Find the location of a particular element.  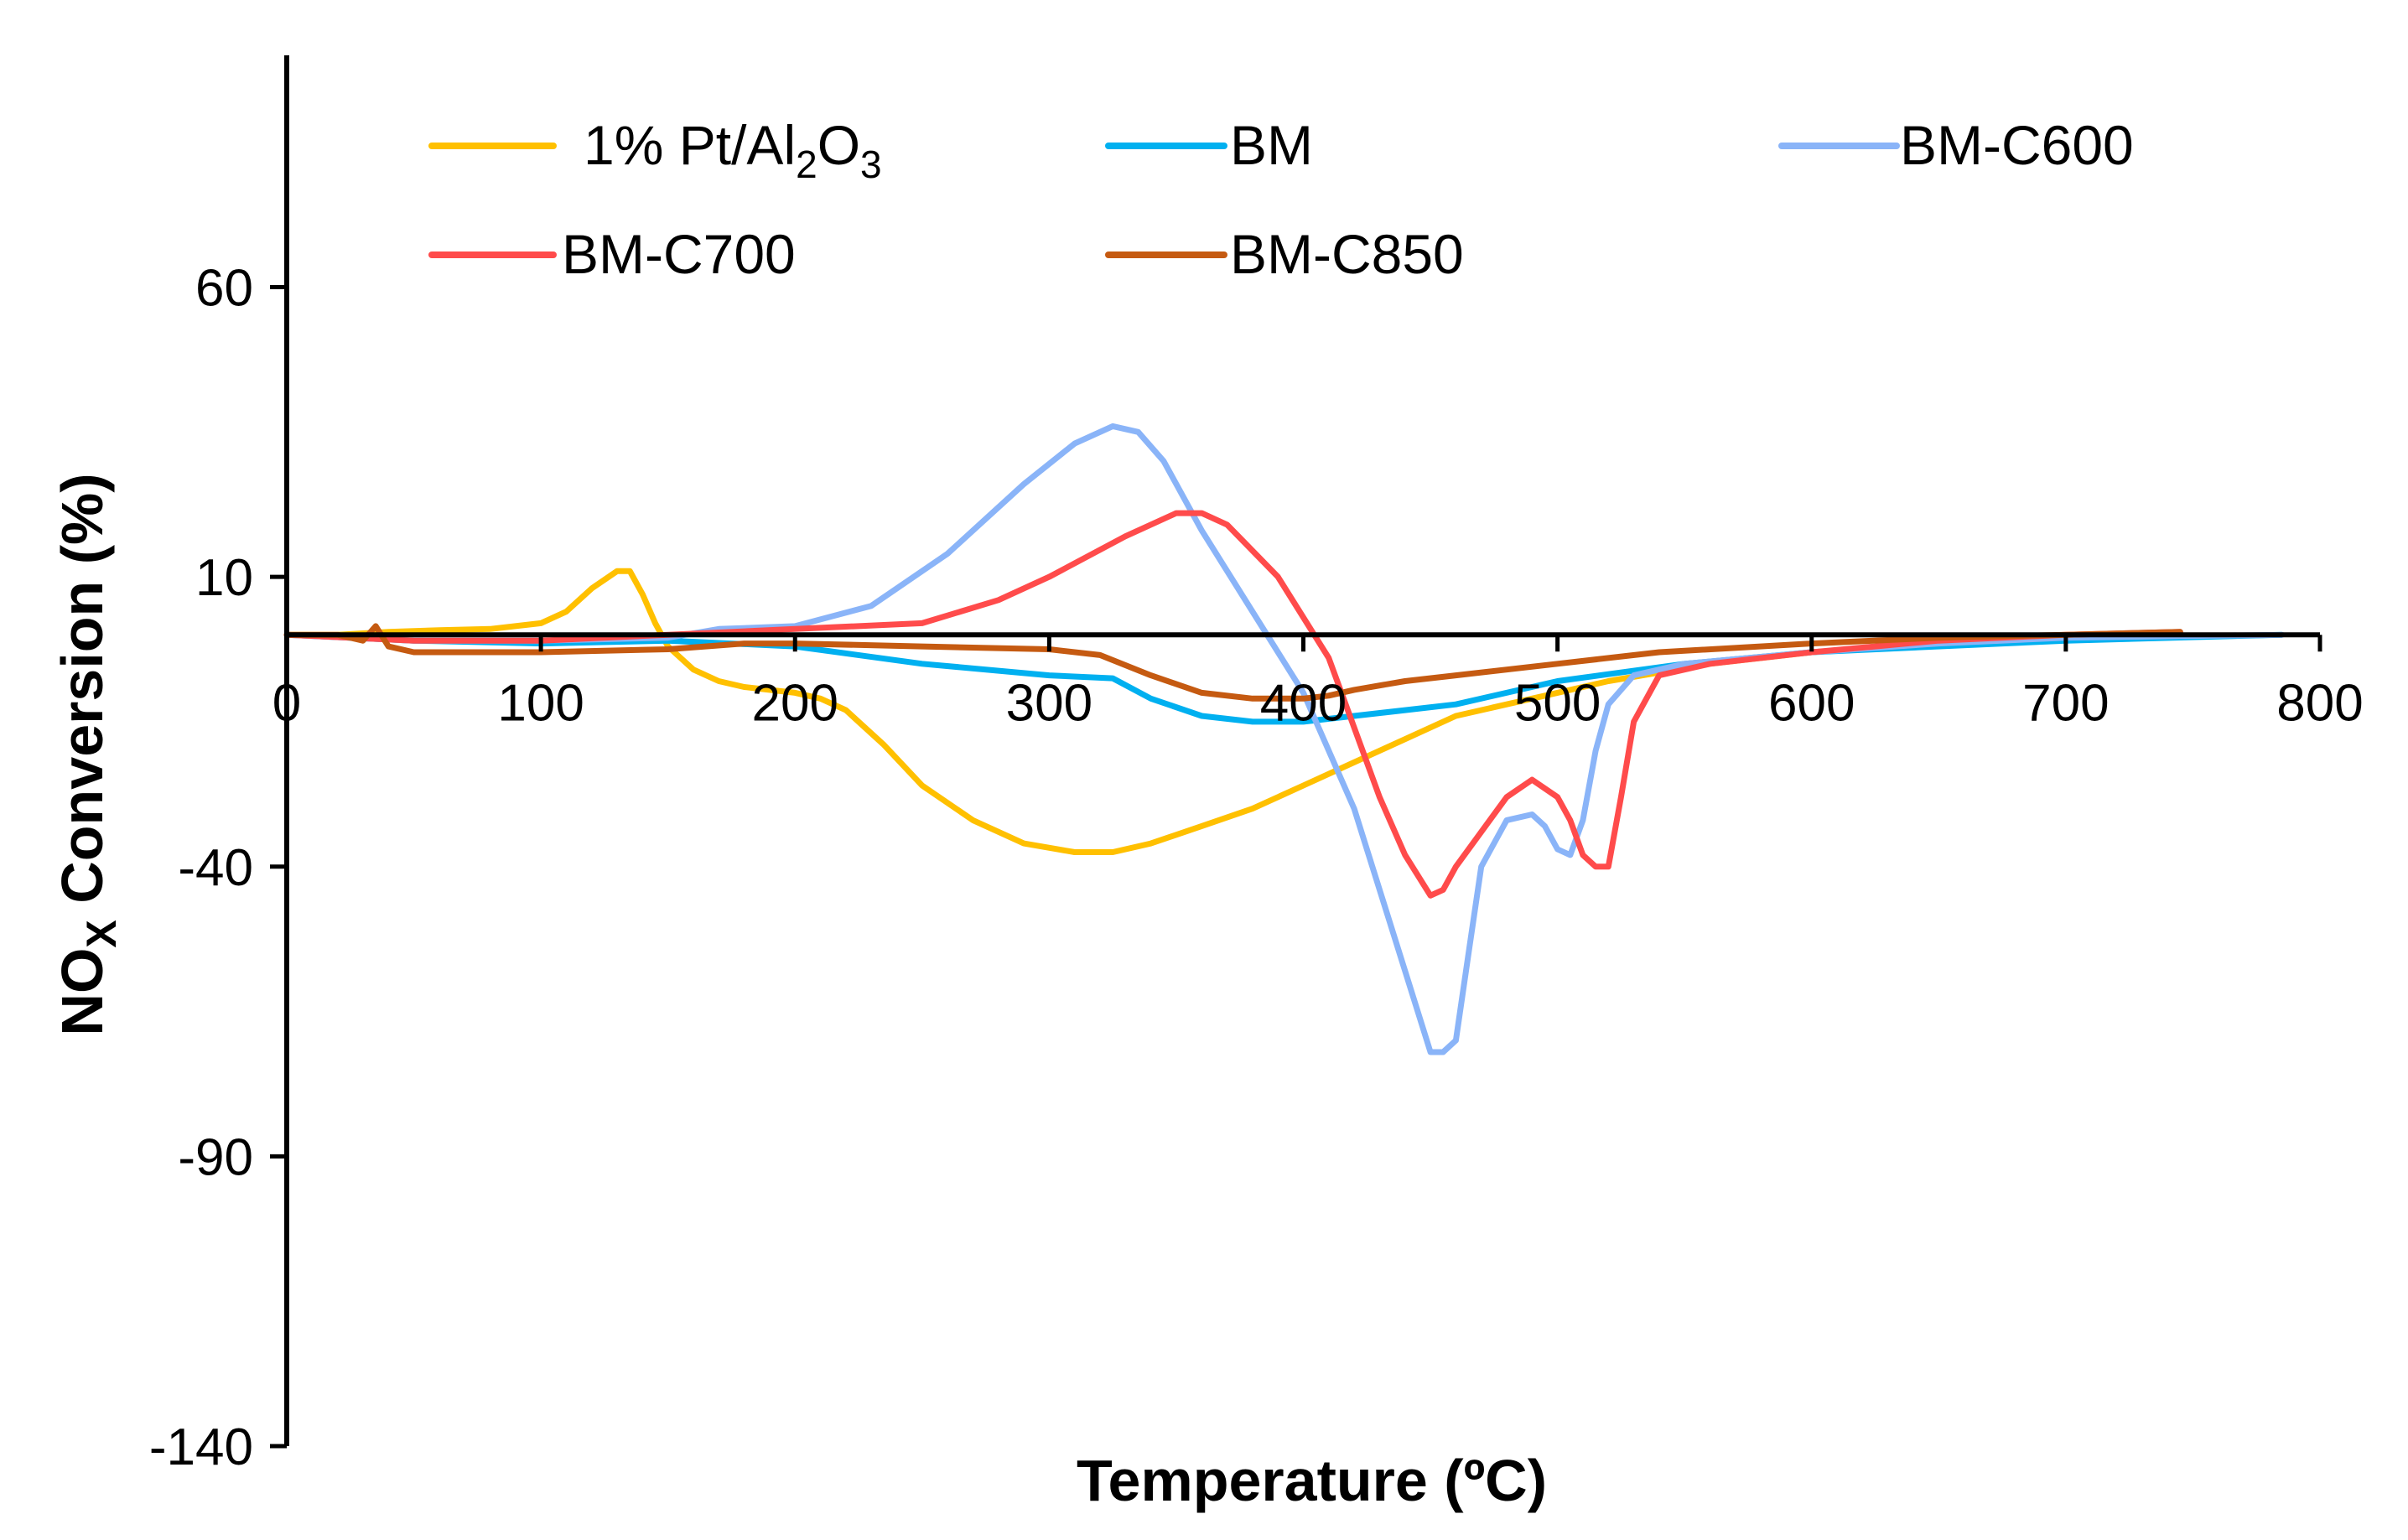

y-tick-labels: 60 10 -40 -90 -140 is located at coordinates (201, 868).